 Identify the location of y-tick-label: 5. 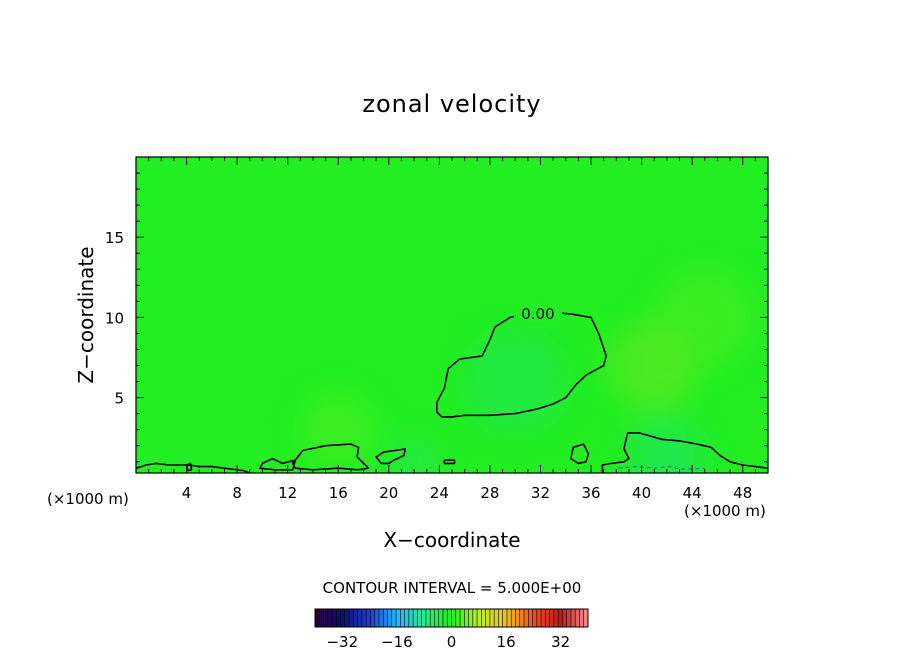
(119, 399).